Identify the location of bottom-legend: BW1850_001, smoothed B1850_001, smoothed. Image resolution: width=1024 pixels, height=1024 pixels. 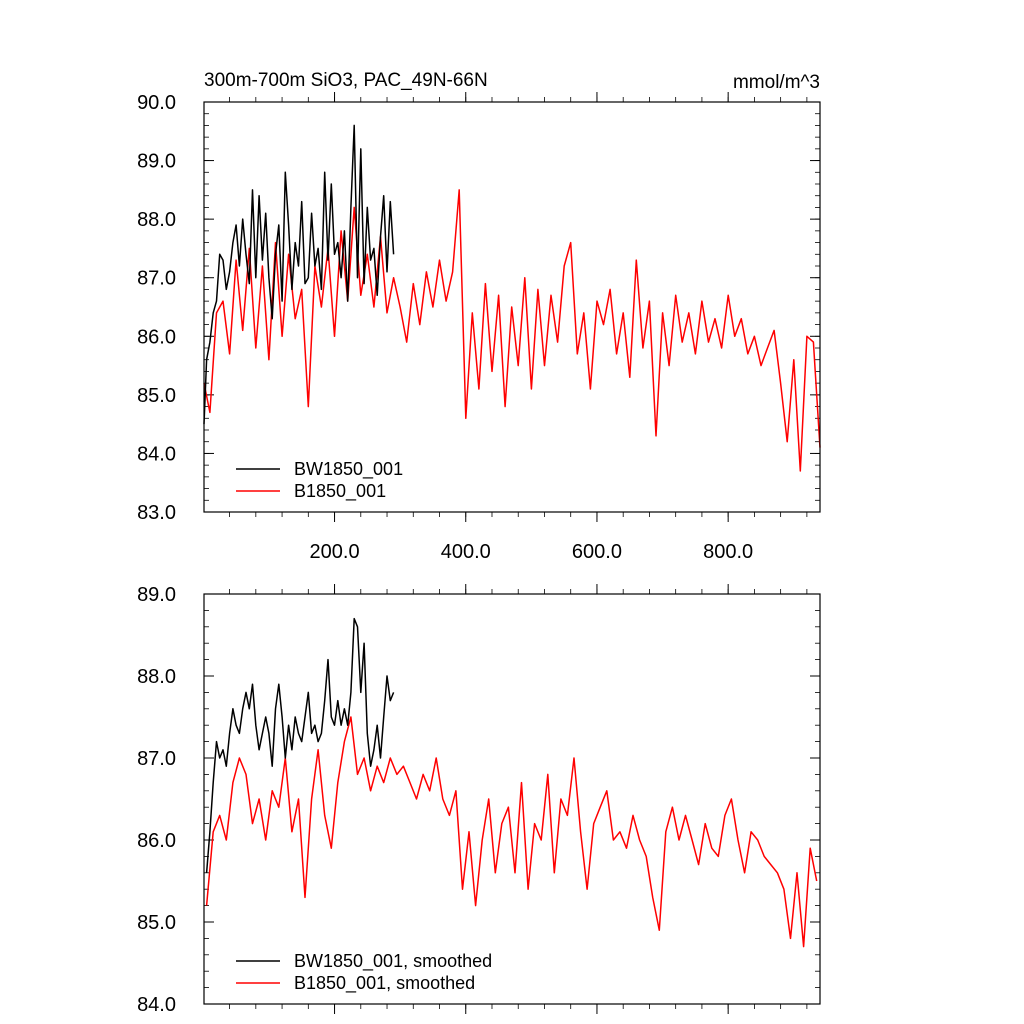
(364, 972).